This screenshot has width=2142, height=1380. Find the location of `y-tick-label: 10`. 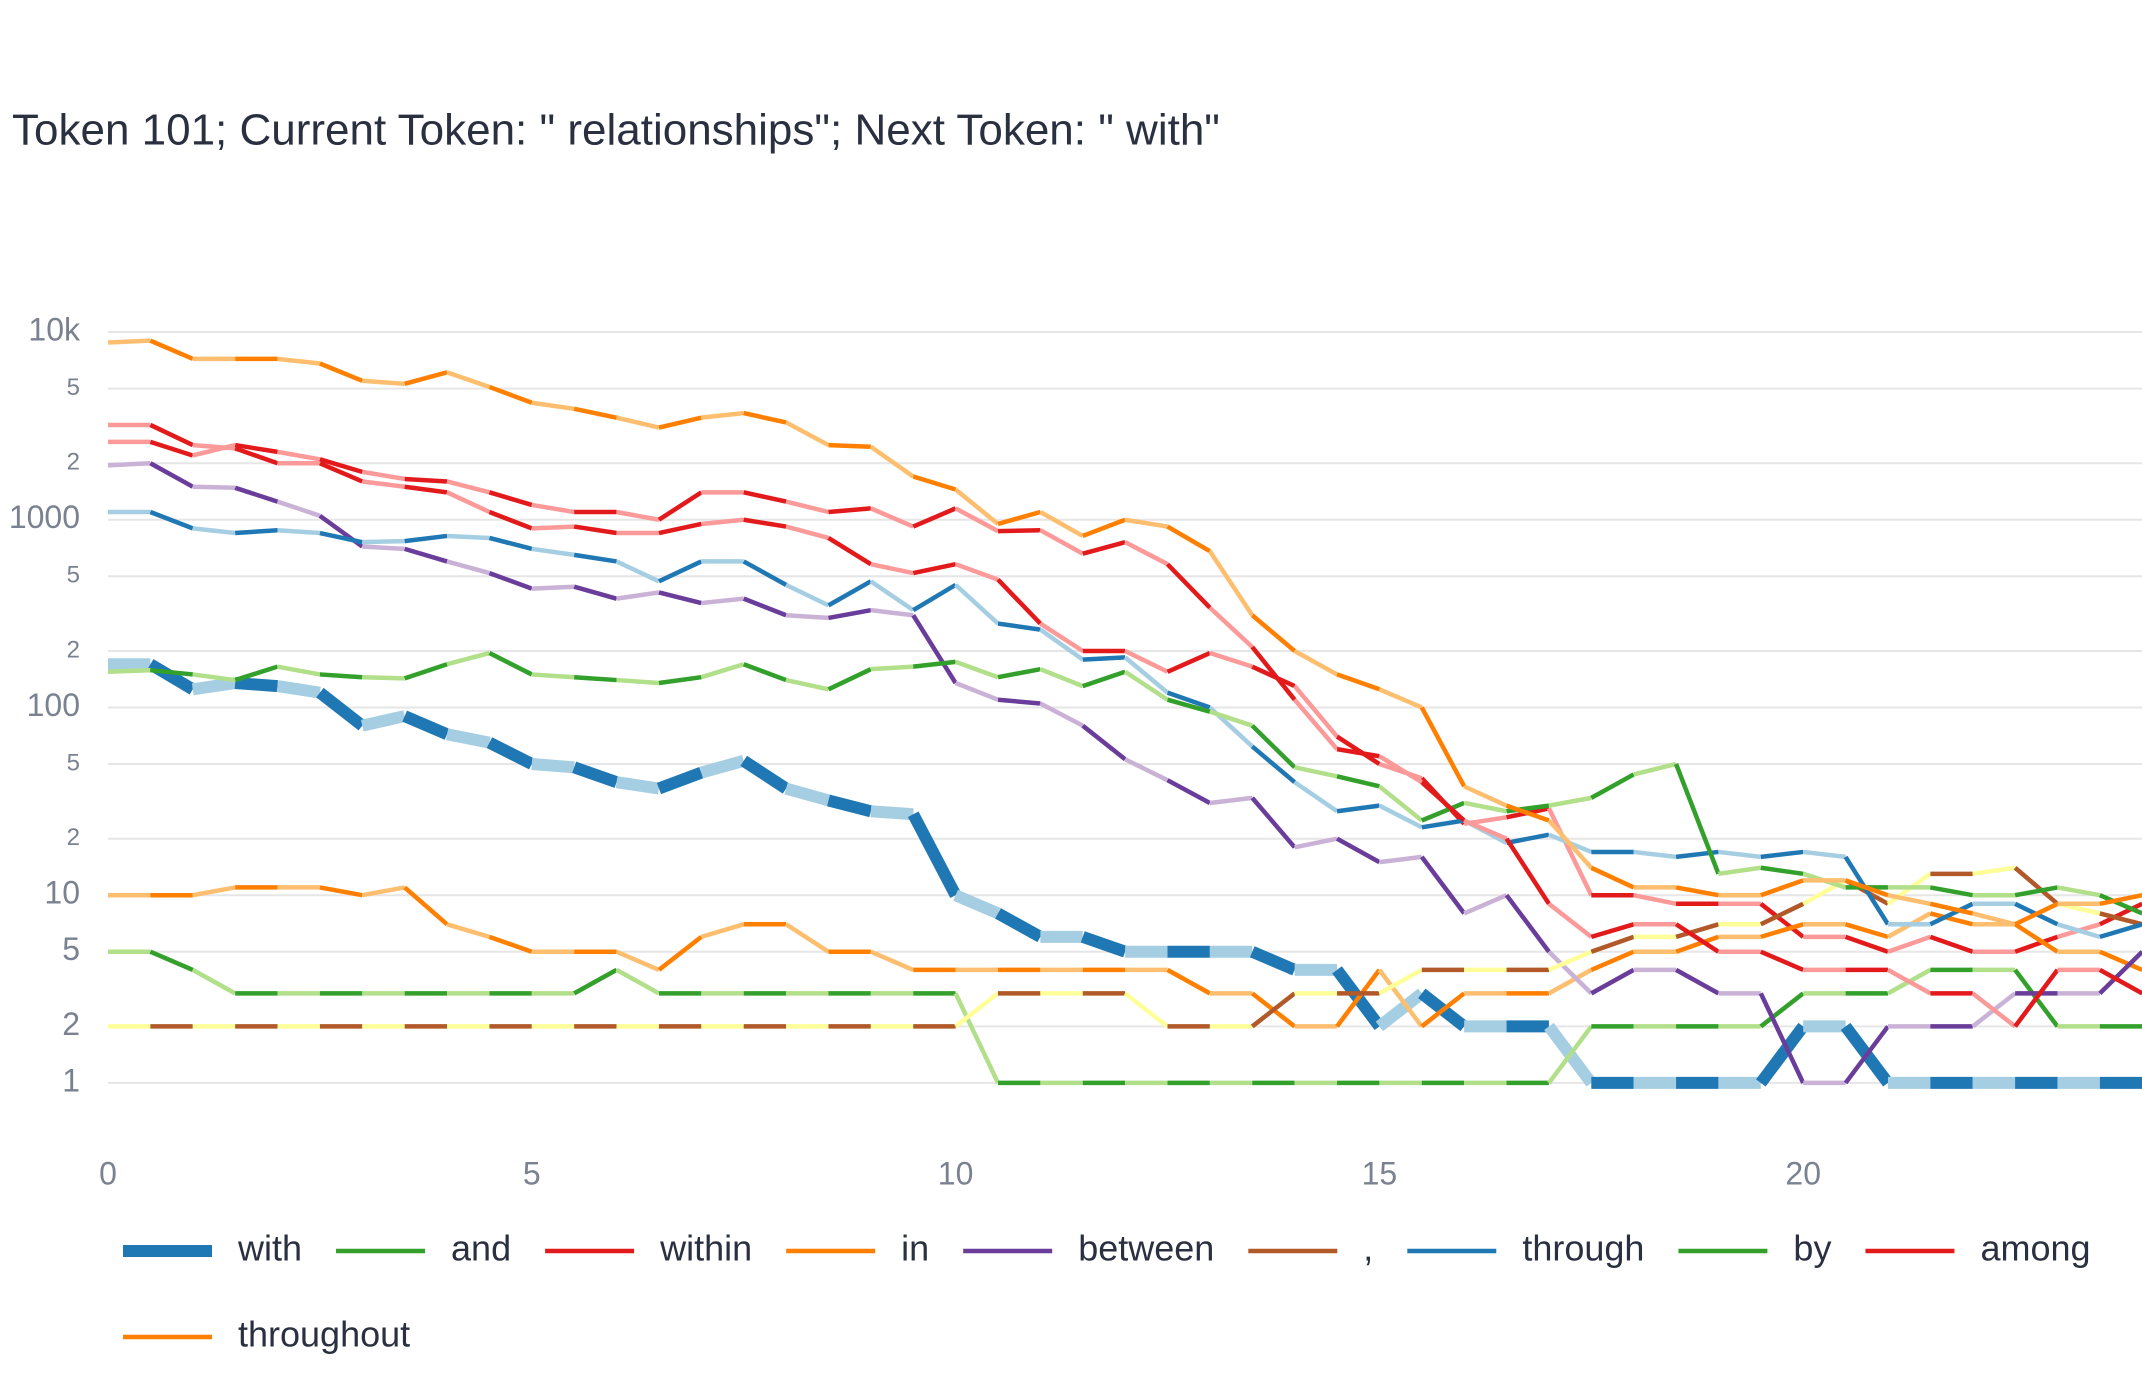

y-tick-label: 10 is located at coordinates (62, 893).